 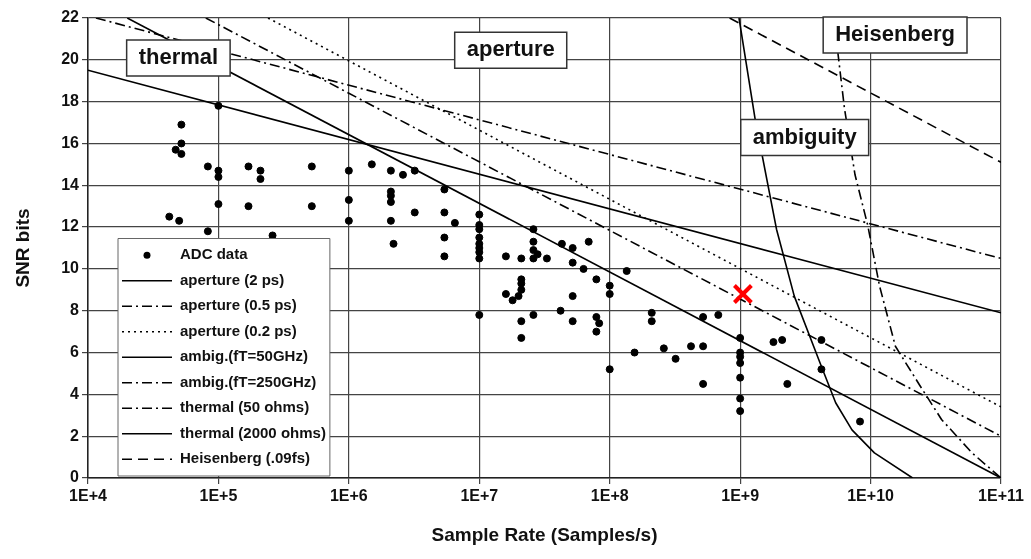 I want to click on y-tick-label: 4, so click(x=75, y=393).